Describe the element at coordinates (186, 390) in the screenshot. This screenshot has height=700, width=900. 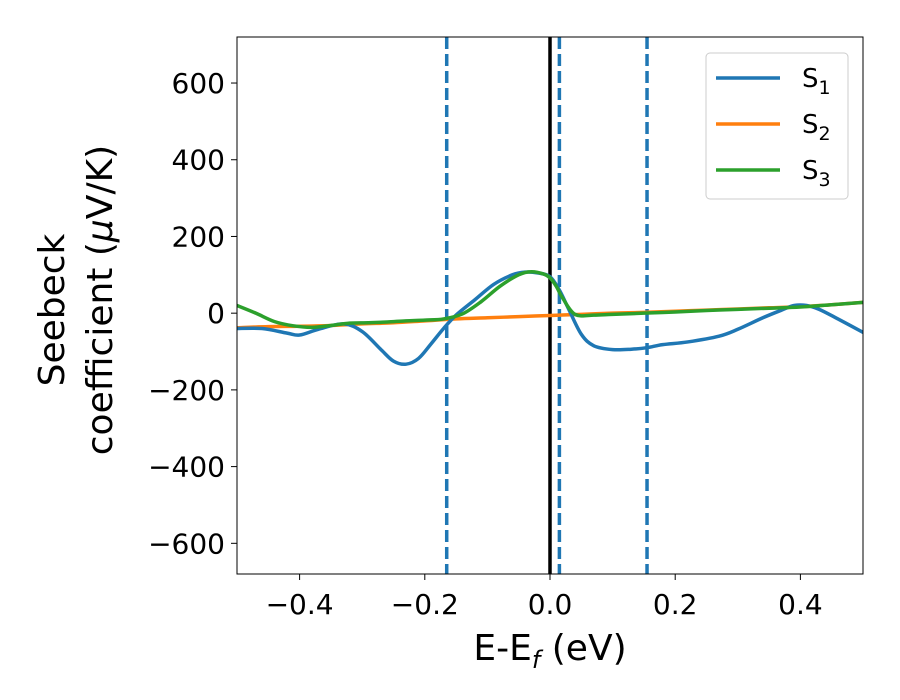
I see `y-tick-label: −200` at that location.